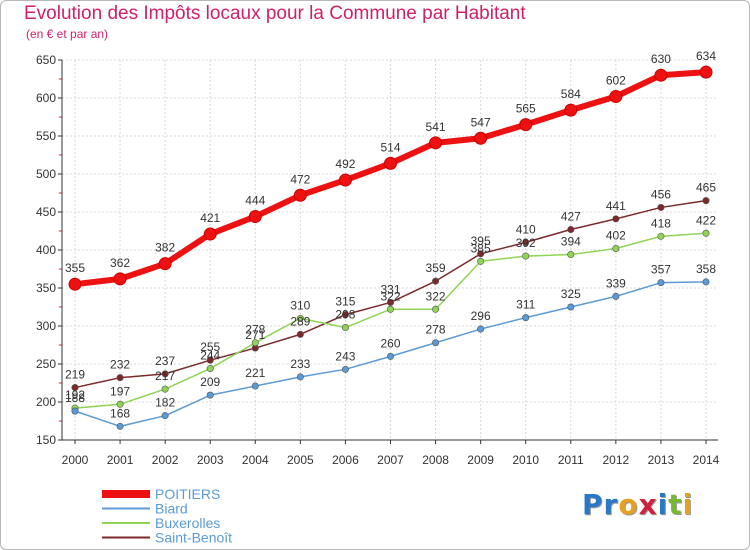 The image size is (750, 550). What do you see at coordinates (706, 460) in the screenshot?
I see `x-tick-label: 2014` at bounding box center [706, 460].